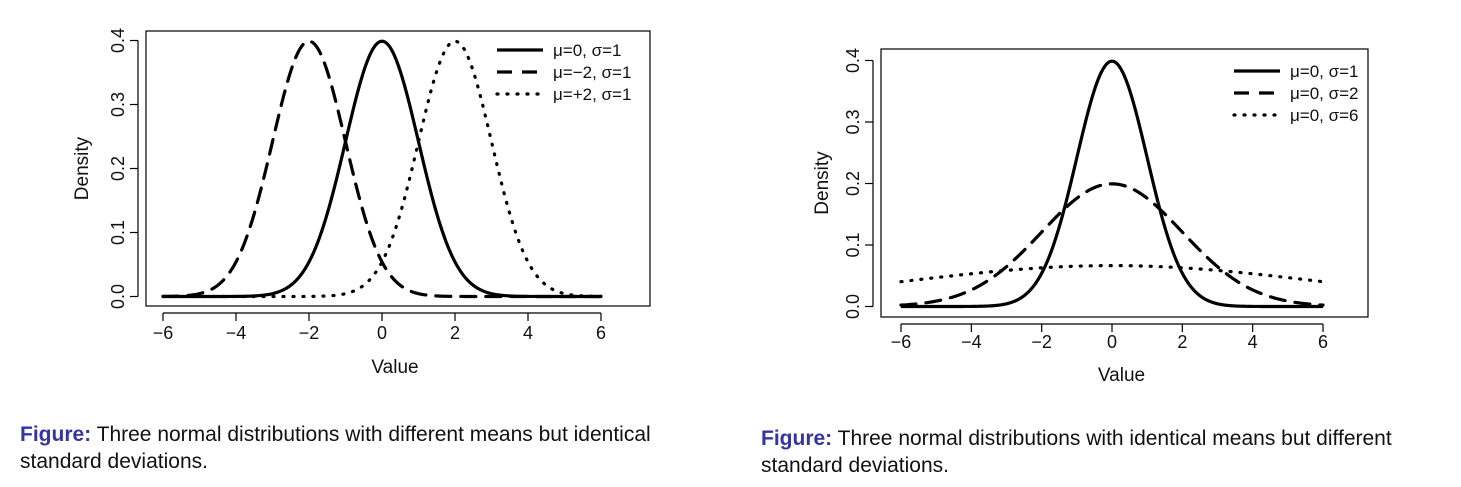  Describe the element at coordinates (1324, 115) in the screenshot. I see `legend-label-3: μ=0, σ=6` at that location.